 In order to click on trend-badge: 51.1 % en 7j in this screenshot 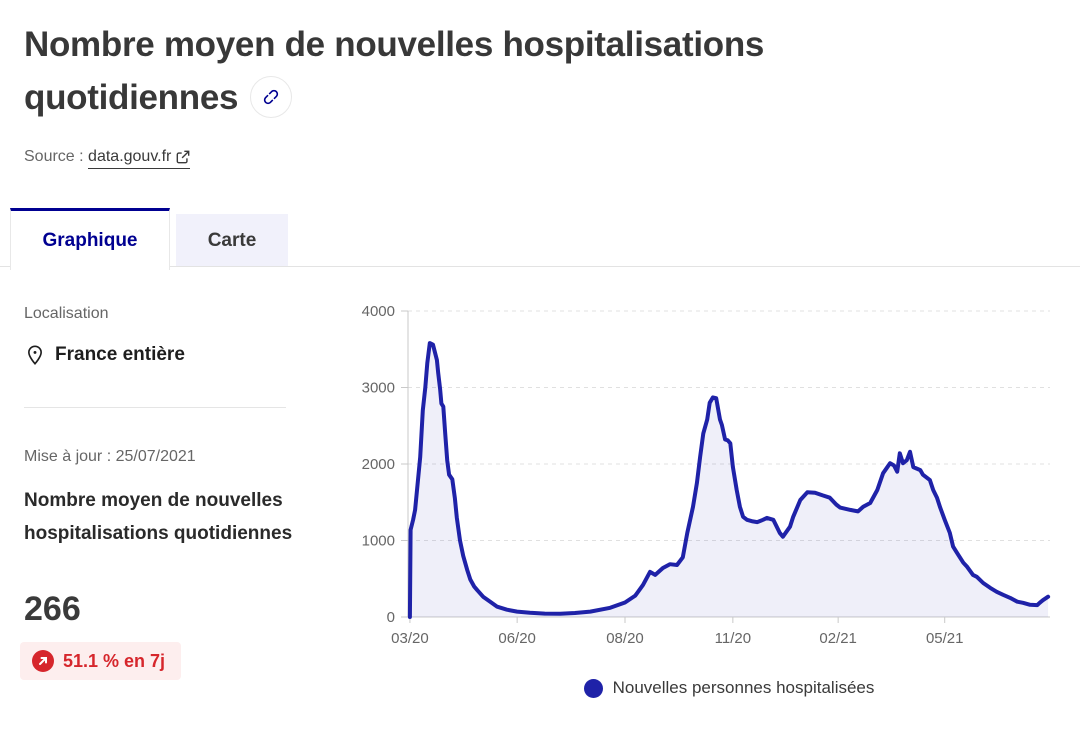, I will do `click(101, 661)`.